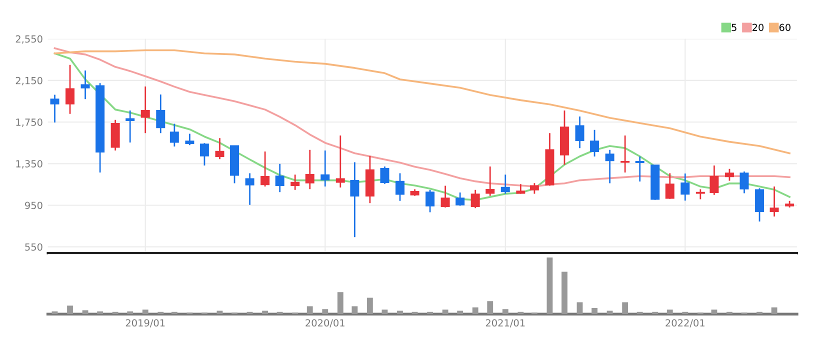 Image resolution: width=825 pixels, height=353 pixels. I want to click on legend-label: 60, so click(784, 28).